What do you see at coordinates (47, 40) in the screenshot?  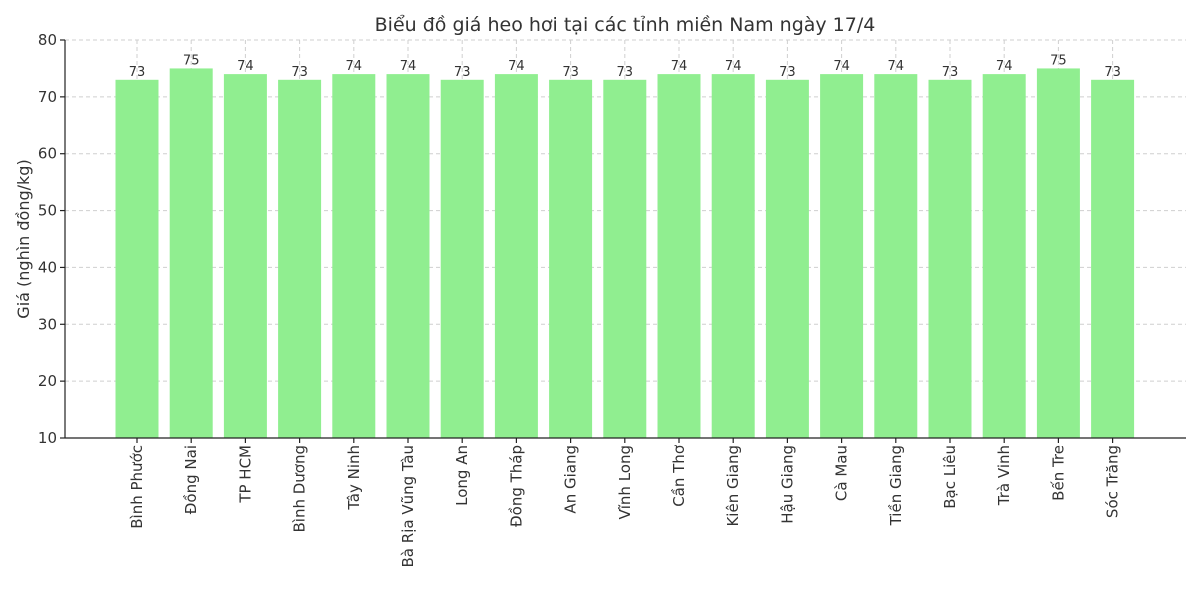 I see `y-tick-label: 80` at bounding box center [47, 40].